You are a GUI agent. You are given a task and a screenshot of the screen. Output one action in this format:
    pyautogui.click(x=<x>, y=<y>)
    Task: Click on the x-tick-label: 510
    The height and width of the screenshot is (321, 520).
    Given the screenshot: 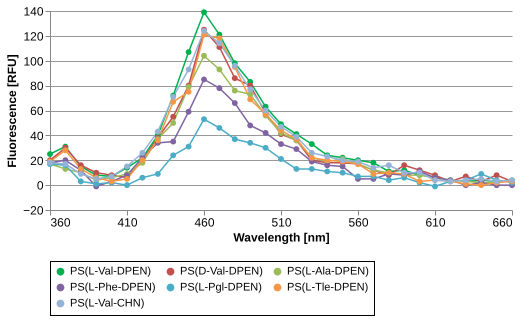 What is the action you would take?
    pyautogui.click(x=281, y=223)
    